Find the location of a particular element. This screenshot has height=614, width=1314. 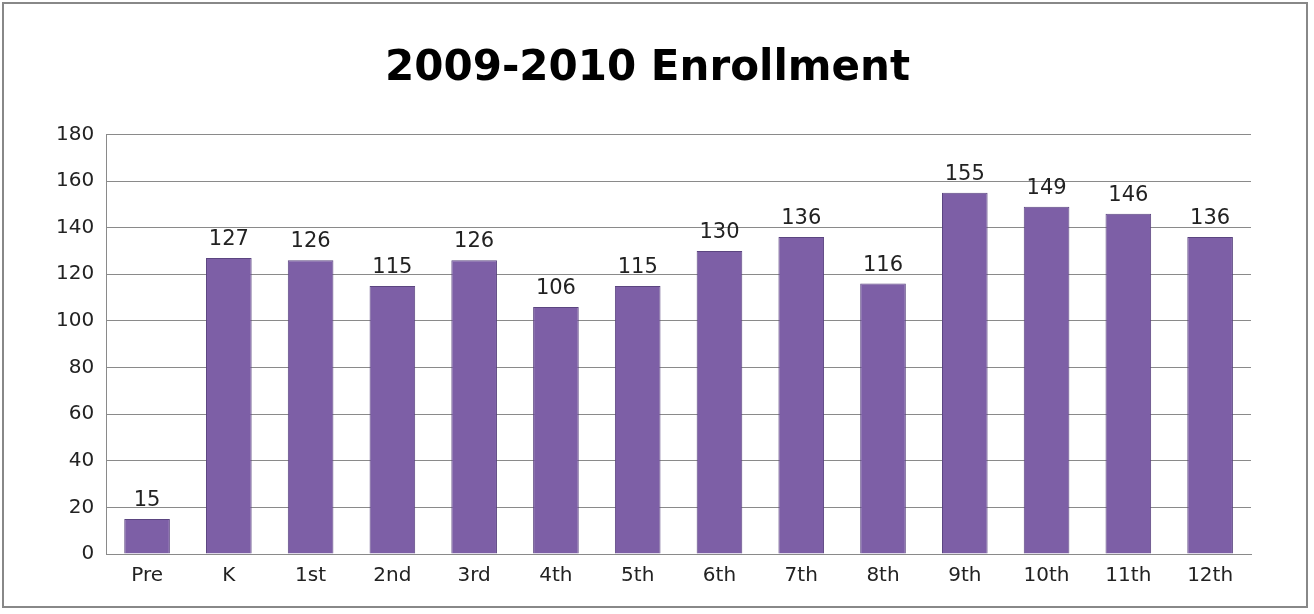

x-tick-label: 6th is located at coordinates (719, 574).